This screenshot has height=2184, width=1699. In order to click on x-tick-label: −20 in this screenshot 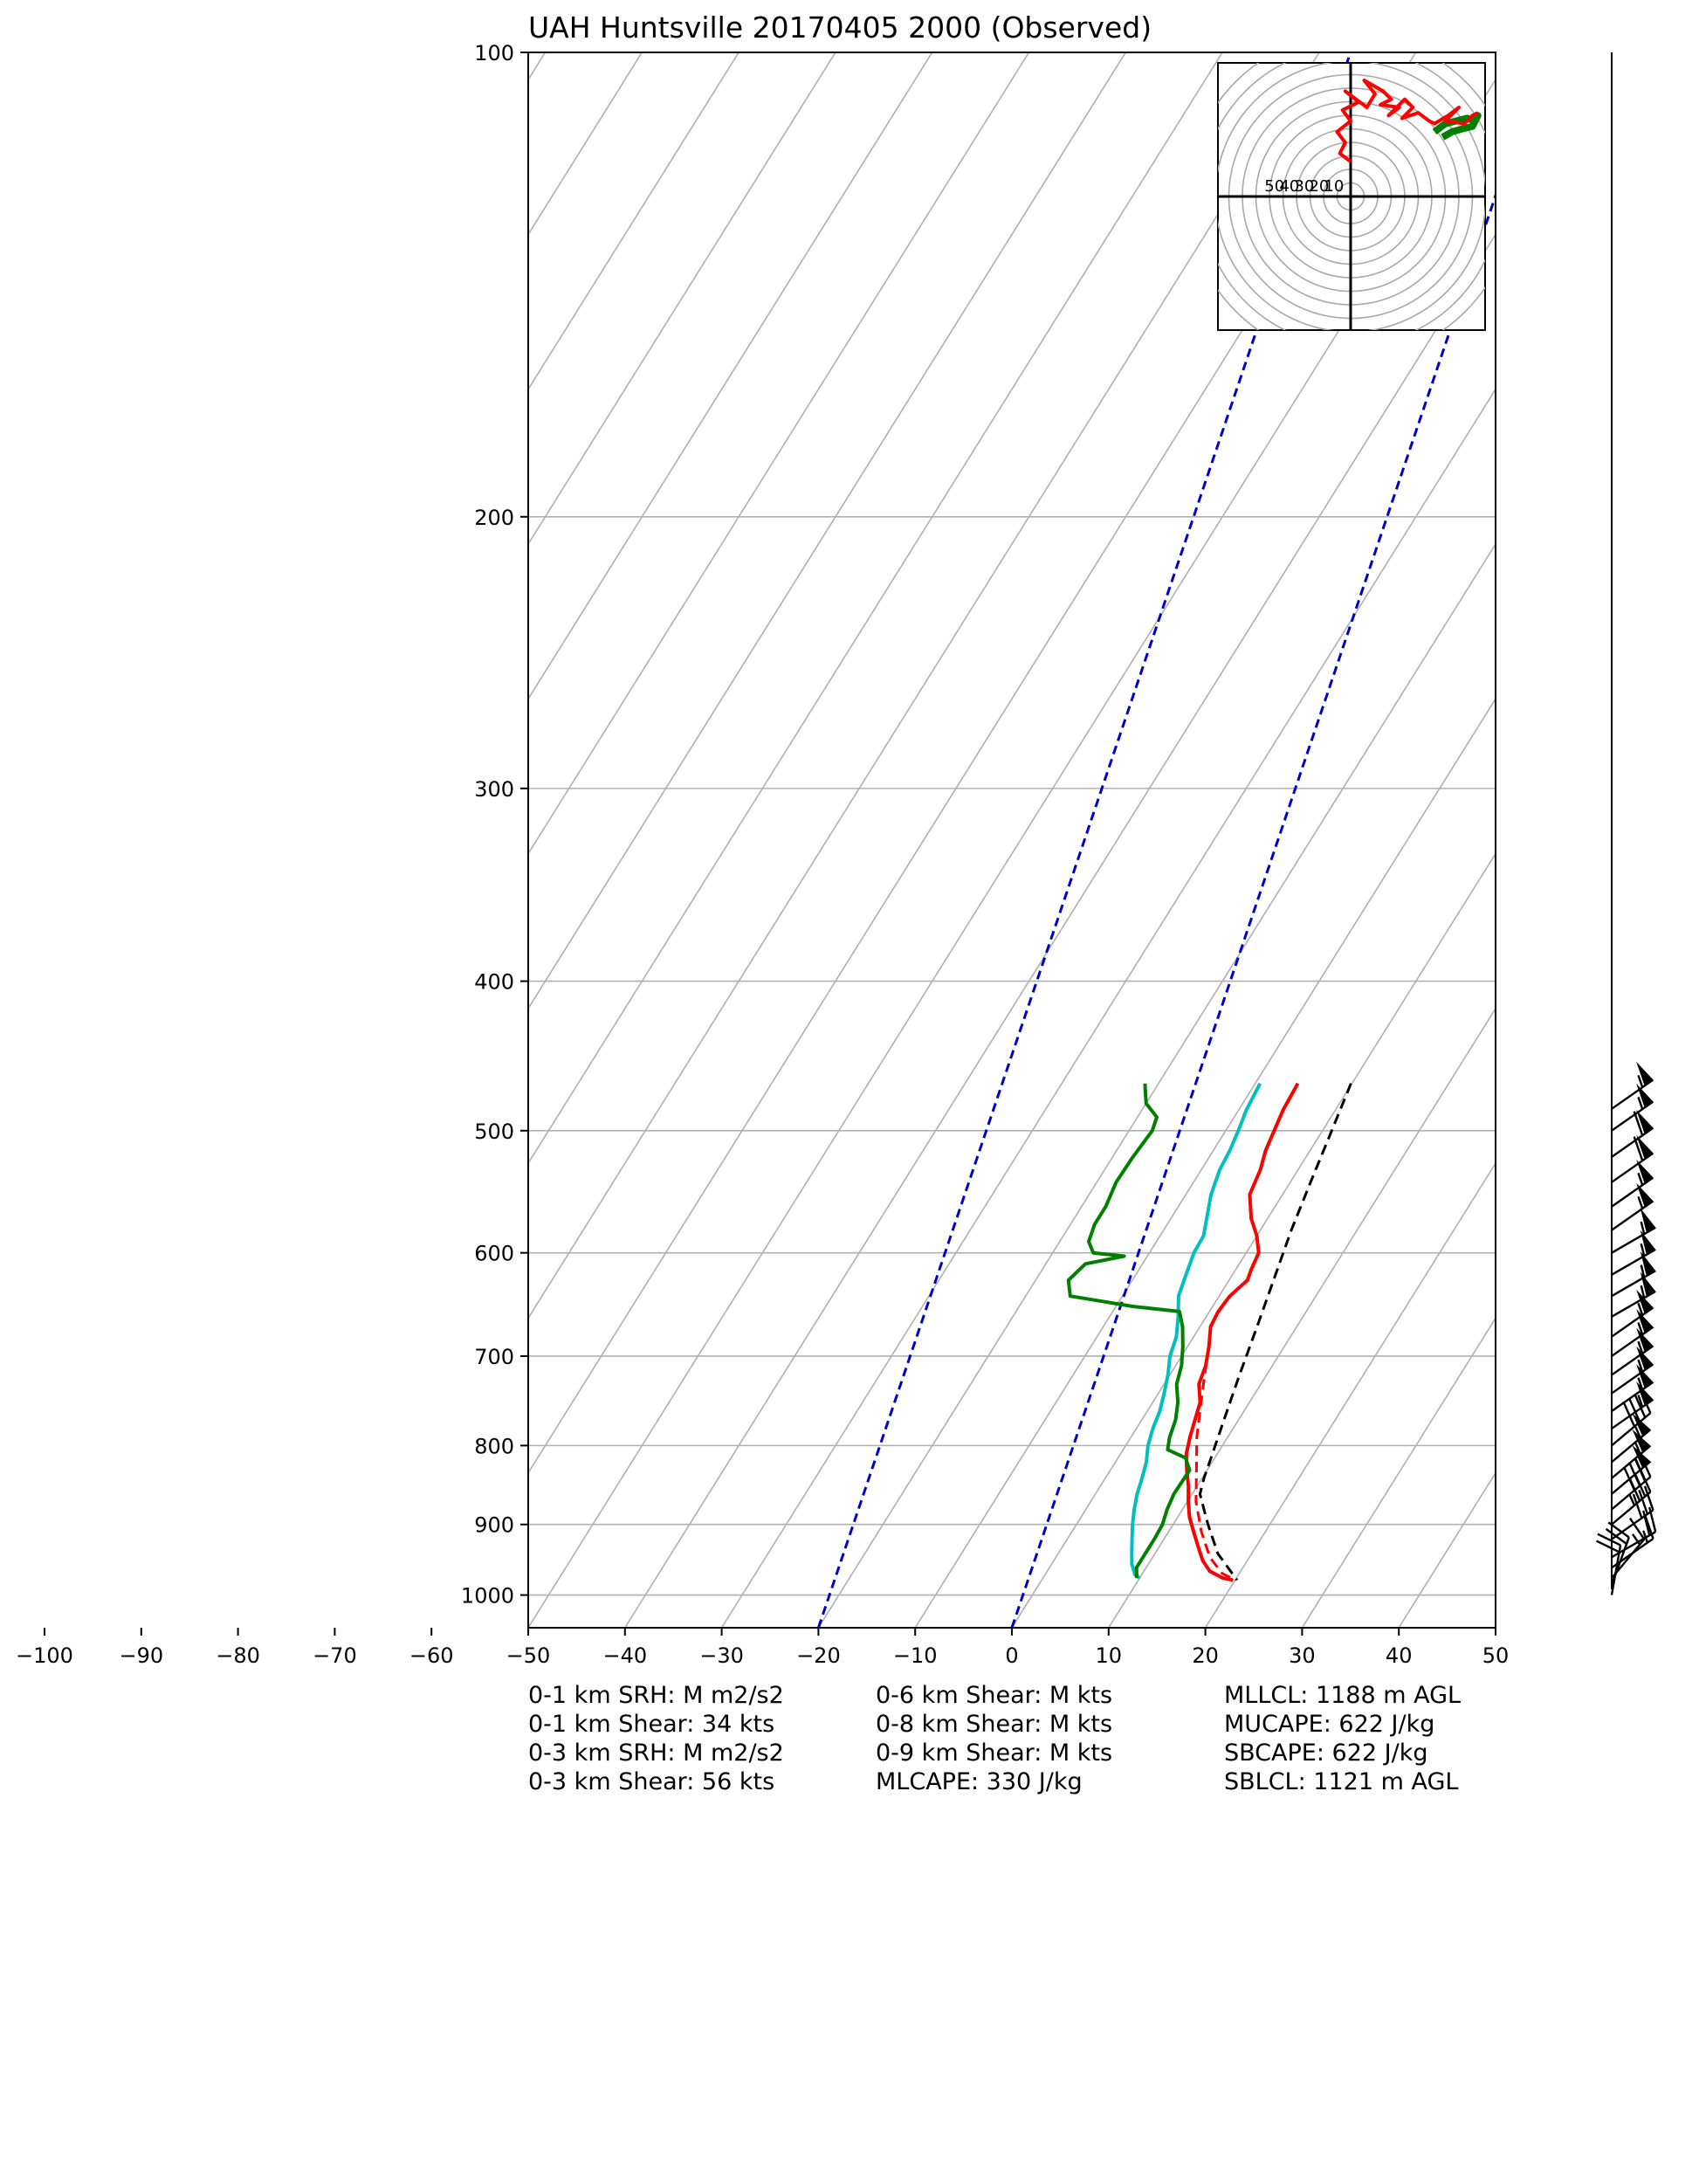, I will do `click(818, 1655)`.